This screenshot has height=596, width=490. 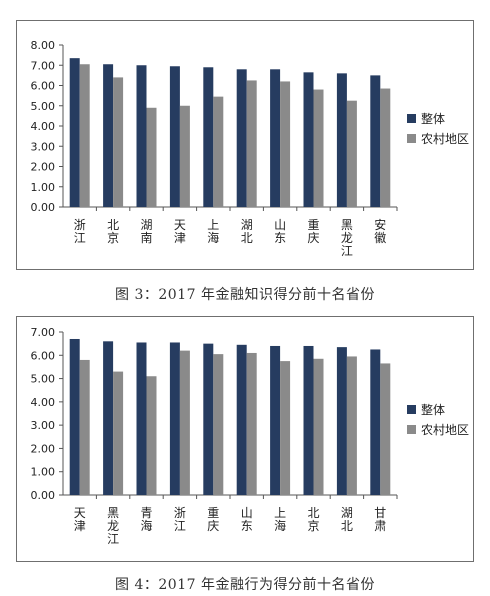 What do you see at coordinates (245, 585) in the screenshot?
I see `chart-2-caption: 图 4：2017 年金融行为得分前十名省份` at bounding box center [245, 585].